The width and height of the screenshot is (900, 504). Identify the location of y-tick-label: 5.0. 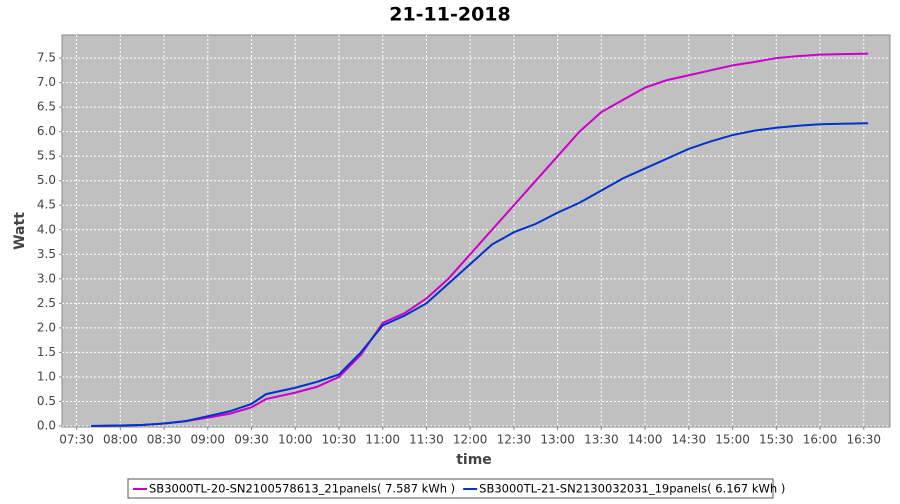
(46, 180).